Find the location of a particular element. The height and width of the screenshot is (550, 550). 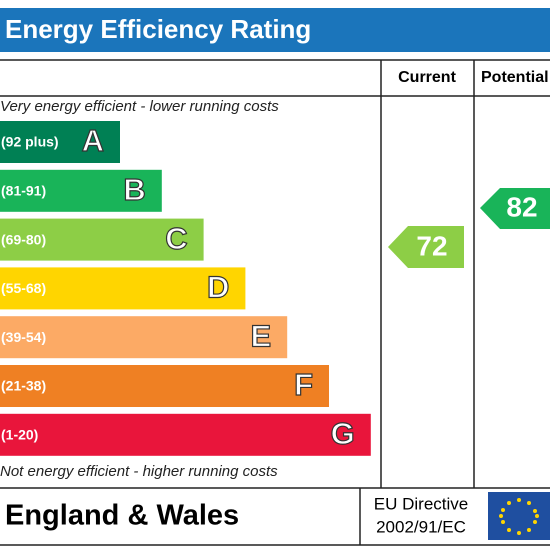

current-value: 72 is located at coordinates (431, 245).